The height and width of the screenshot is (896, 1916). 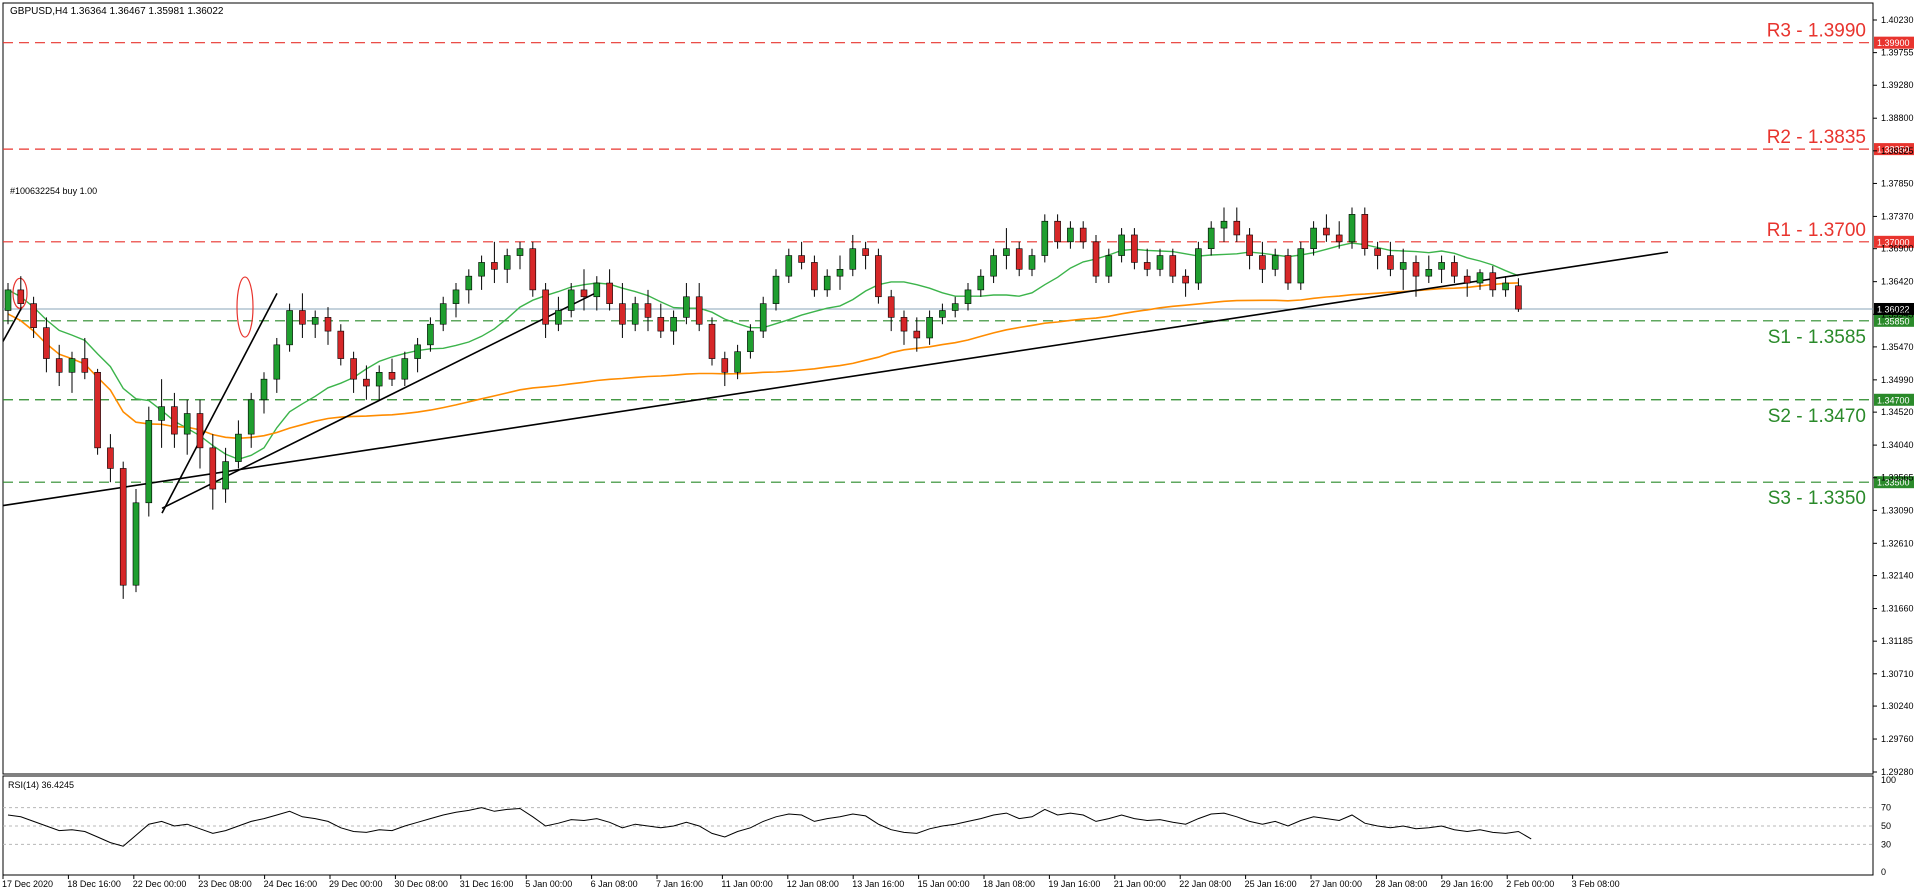 I want to click on y-tick-label: 1.36900, so click(x=1897, y=249).